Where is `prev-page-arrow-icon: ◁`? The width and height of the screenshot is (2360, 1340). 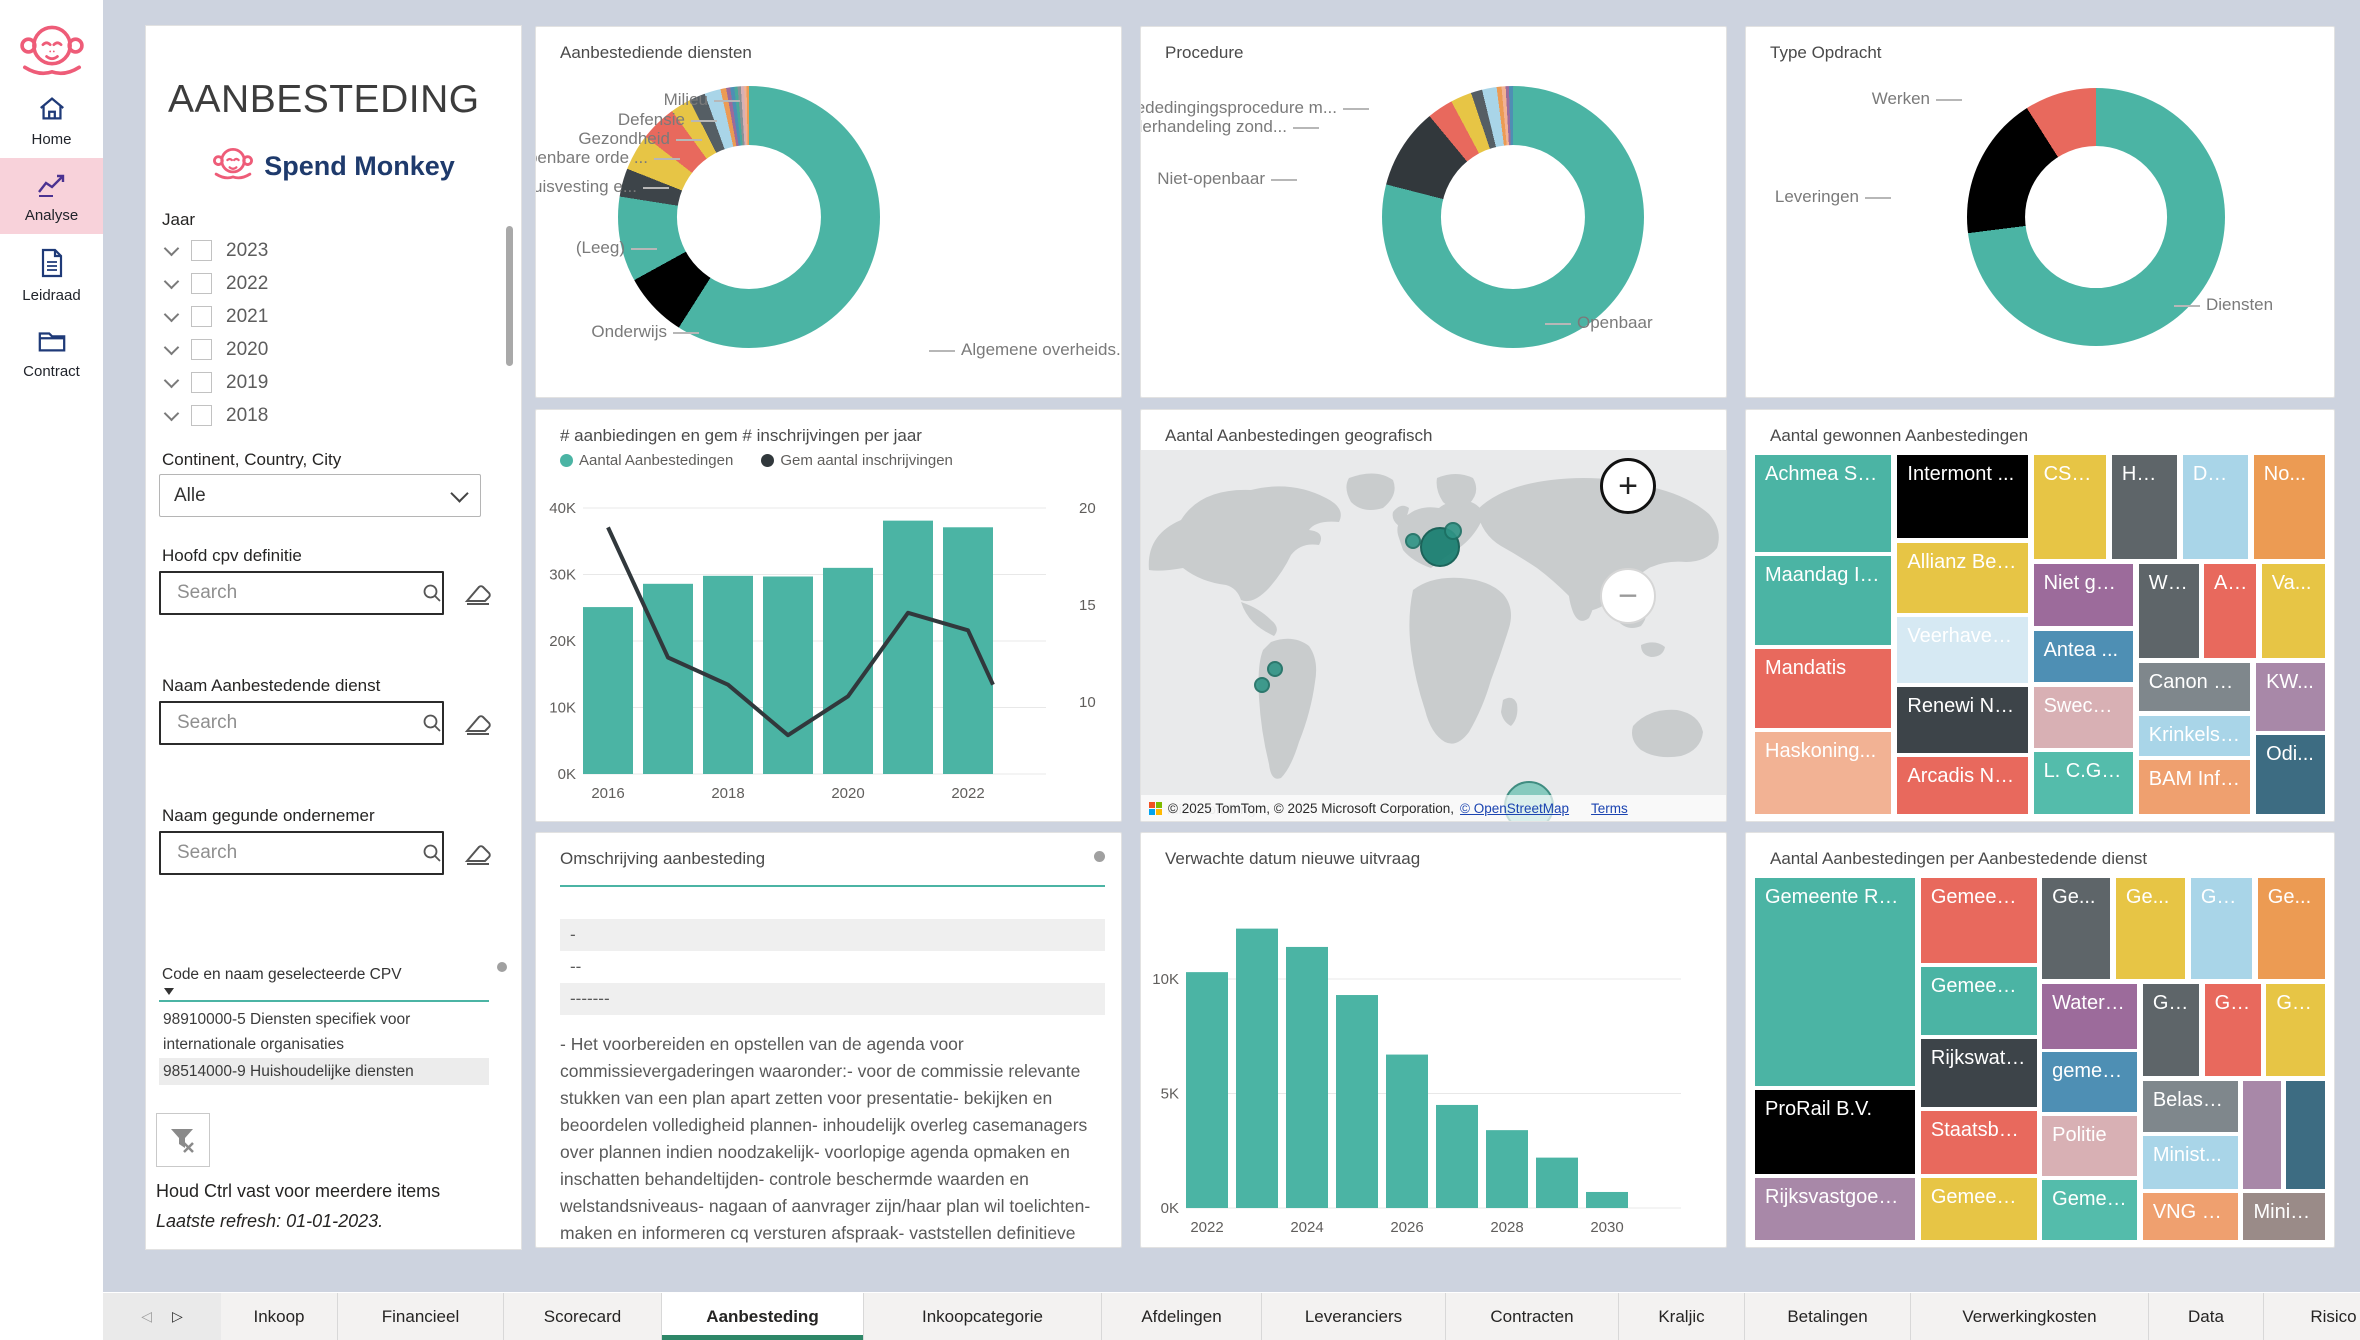
prev-page-arrow-icon: ◁ is located at coordinates (146, 1317).